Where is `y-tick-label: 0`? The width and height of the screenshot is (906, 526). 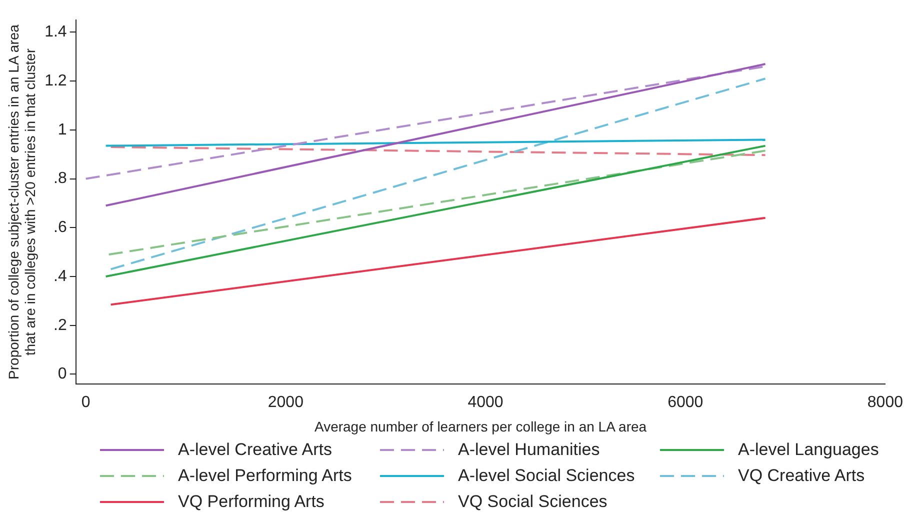 y-tick-label: 0 is located at coordinates (62, 374).